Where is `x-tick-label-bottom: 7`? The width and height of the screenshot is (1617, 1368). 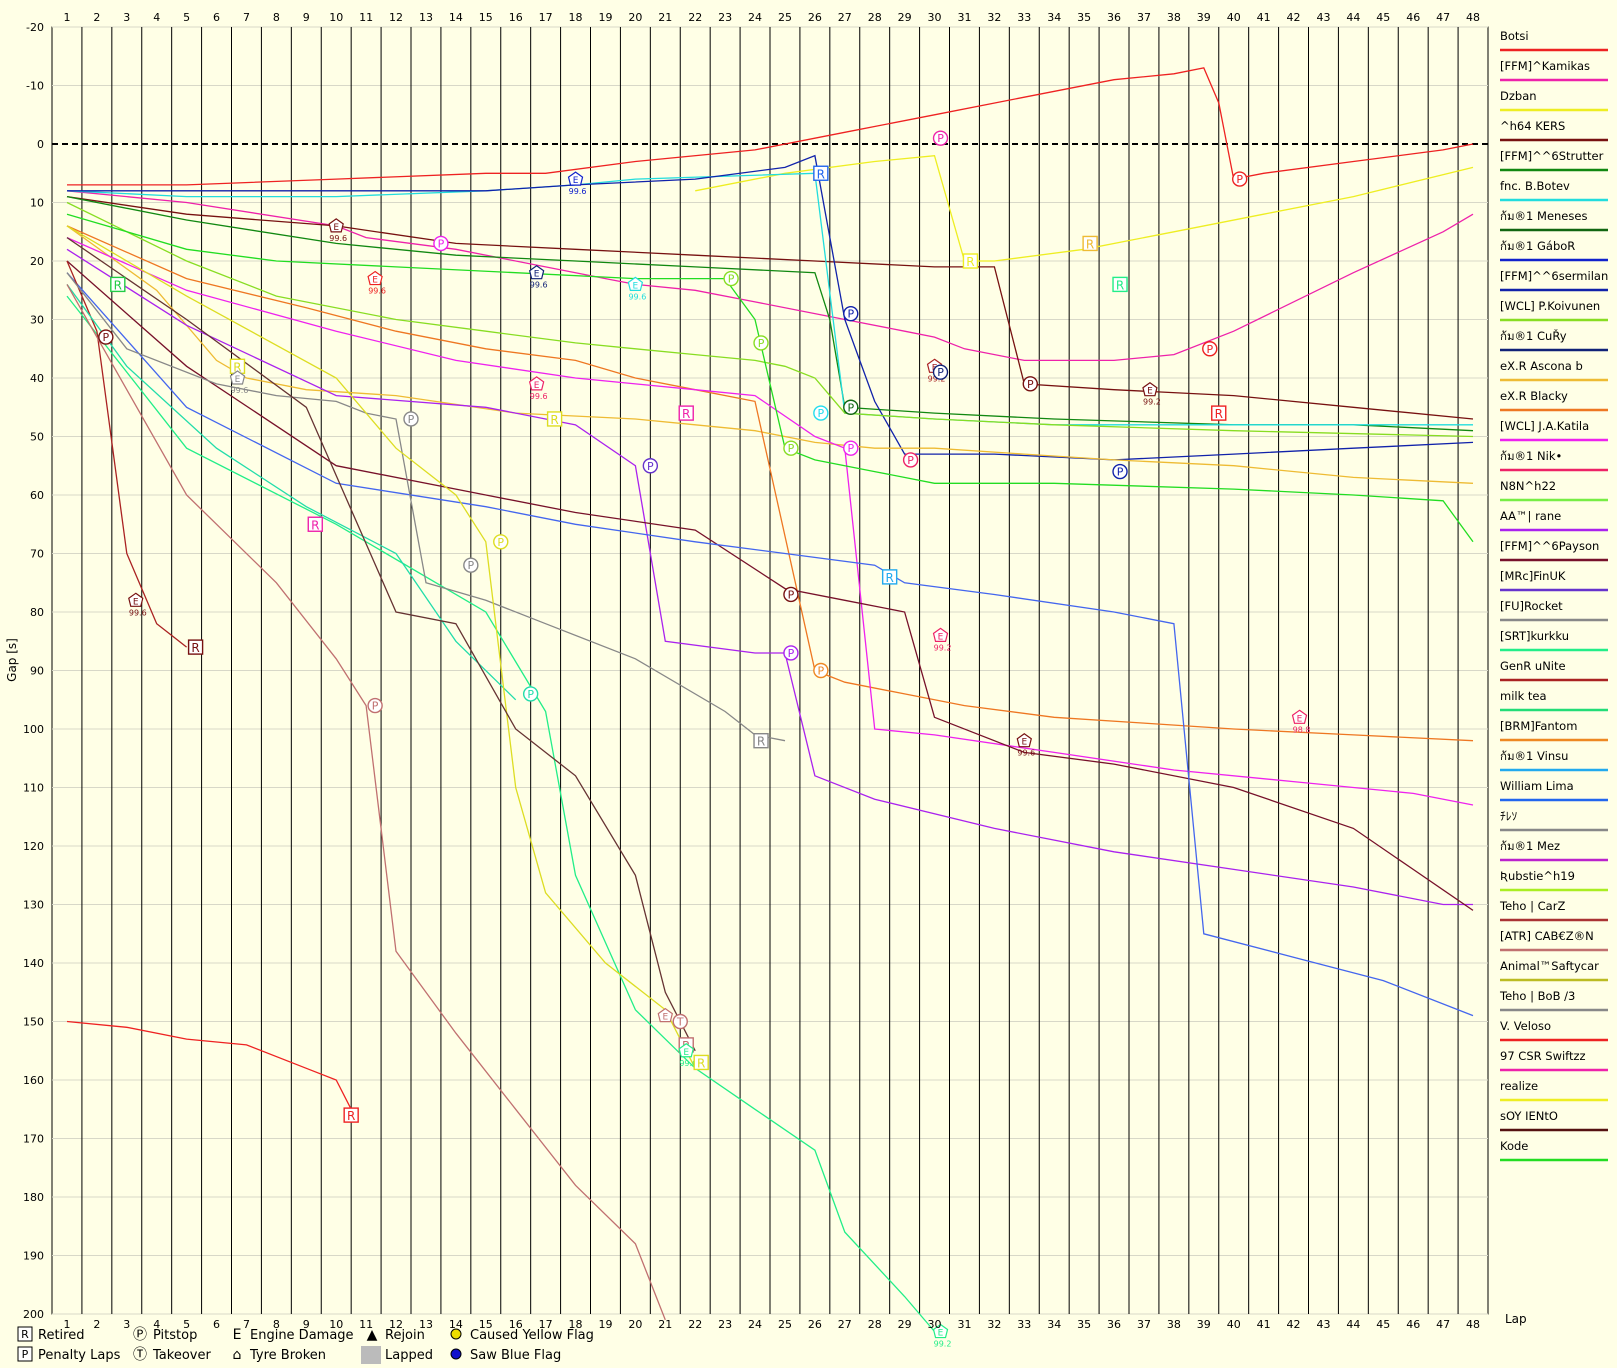 x-tick-label-bottom: 7 is located at coordinates (246, 1324).